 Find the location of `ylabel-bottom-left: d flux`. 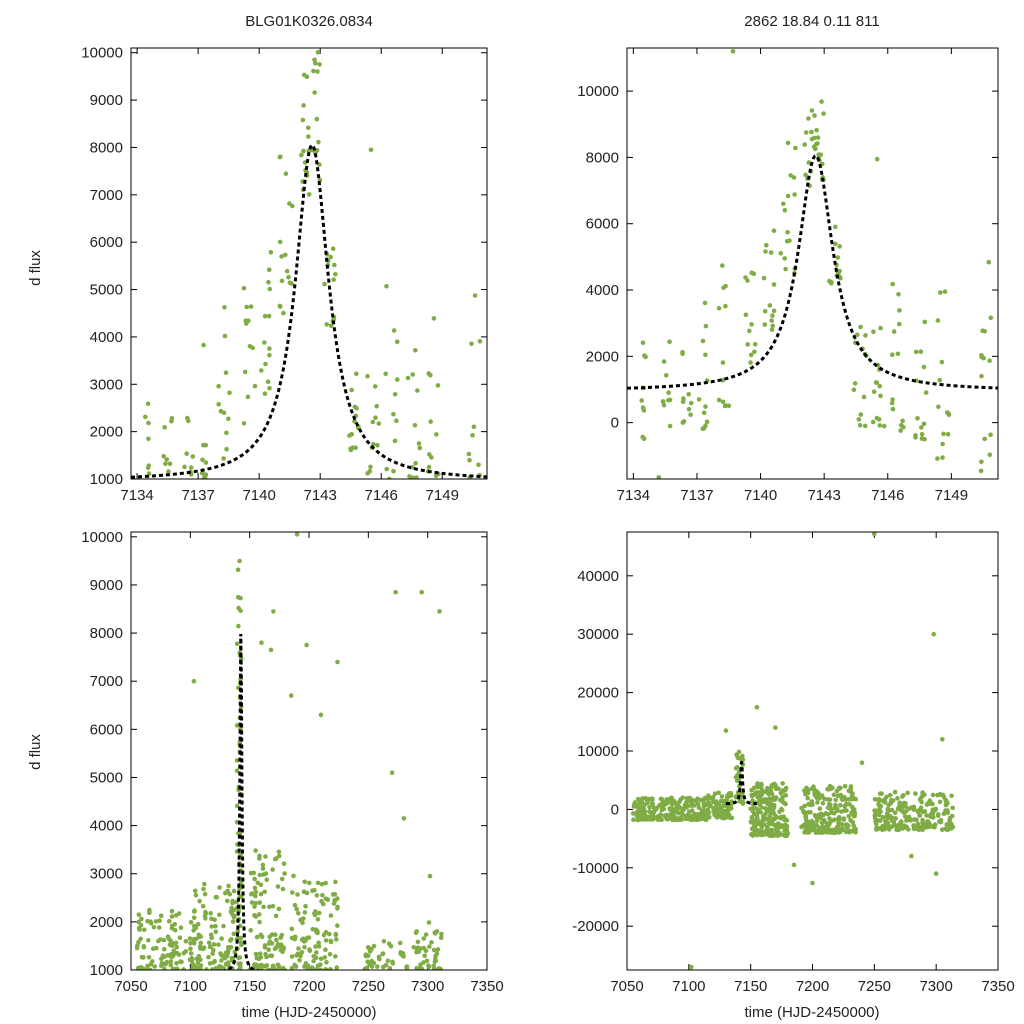

ylabel-bottom-left: d flux is located at coordinates (35, 752).